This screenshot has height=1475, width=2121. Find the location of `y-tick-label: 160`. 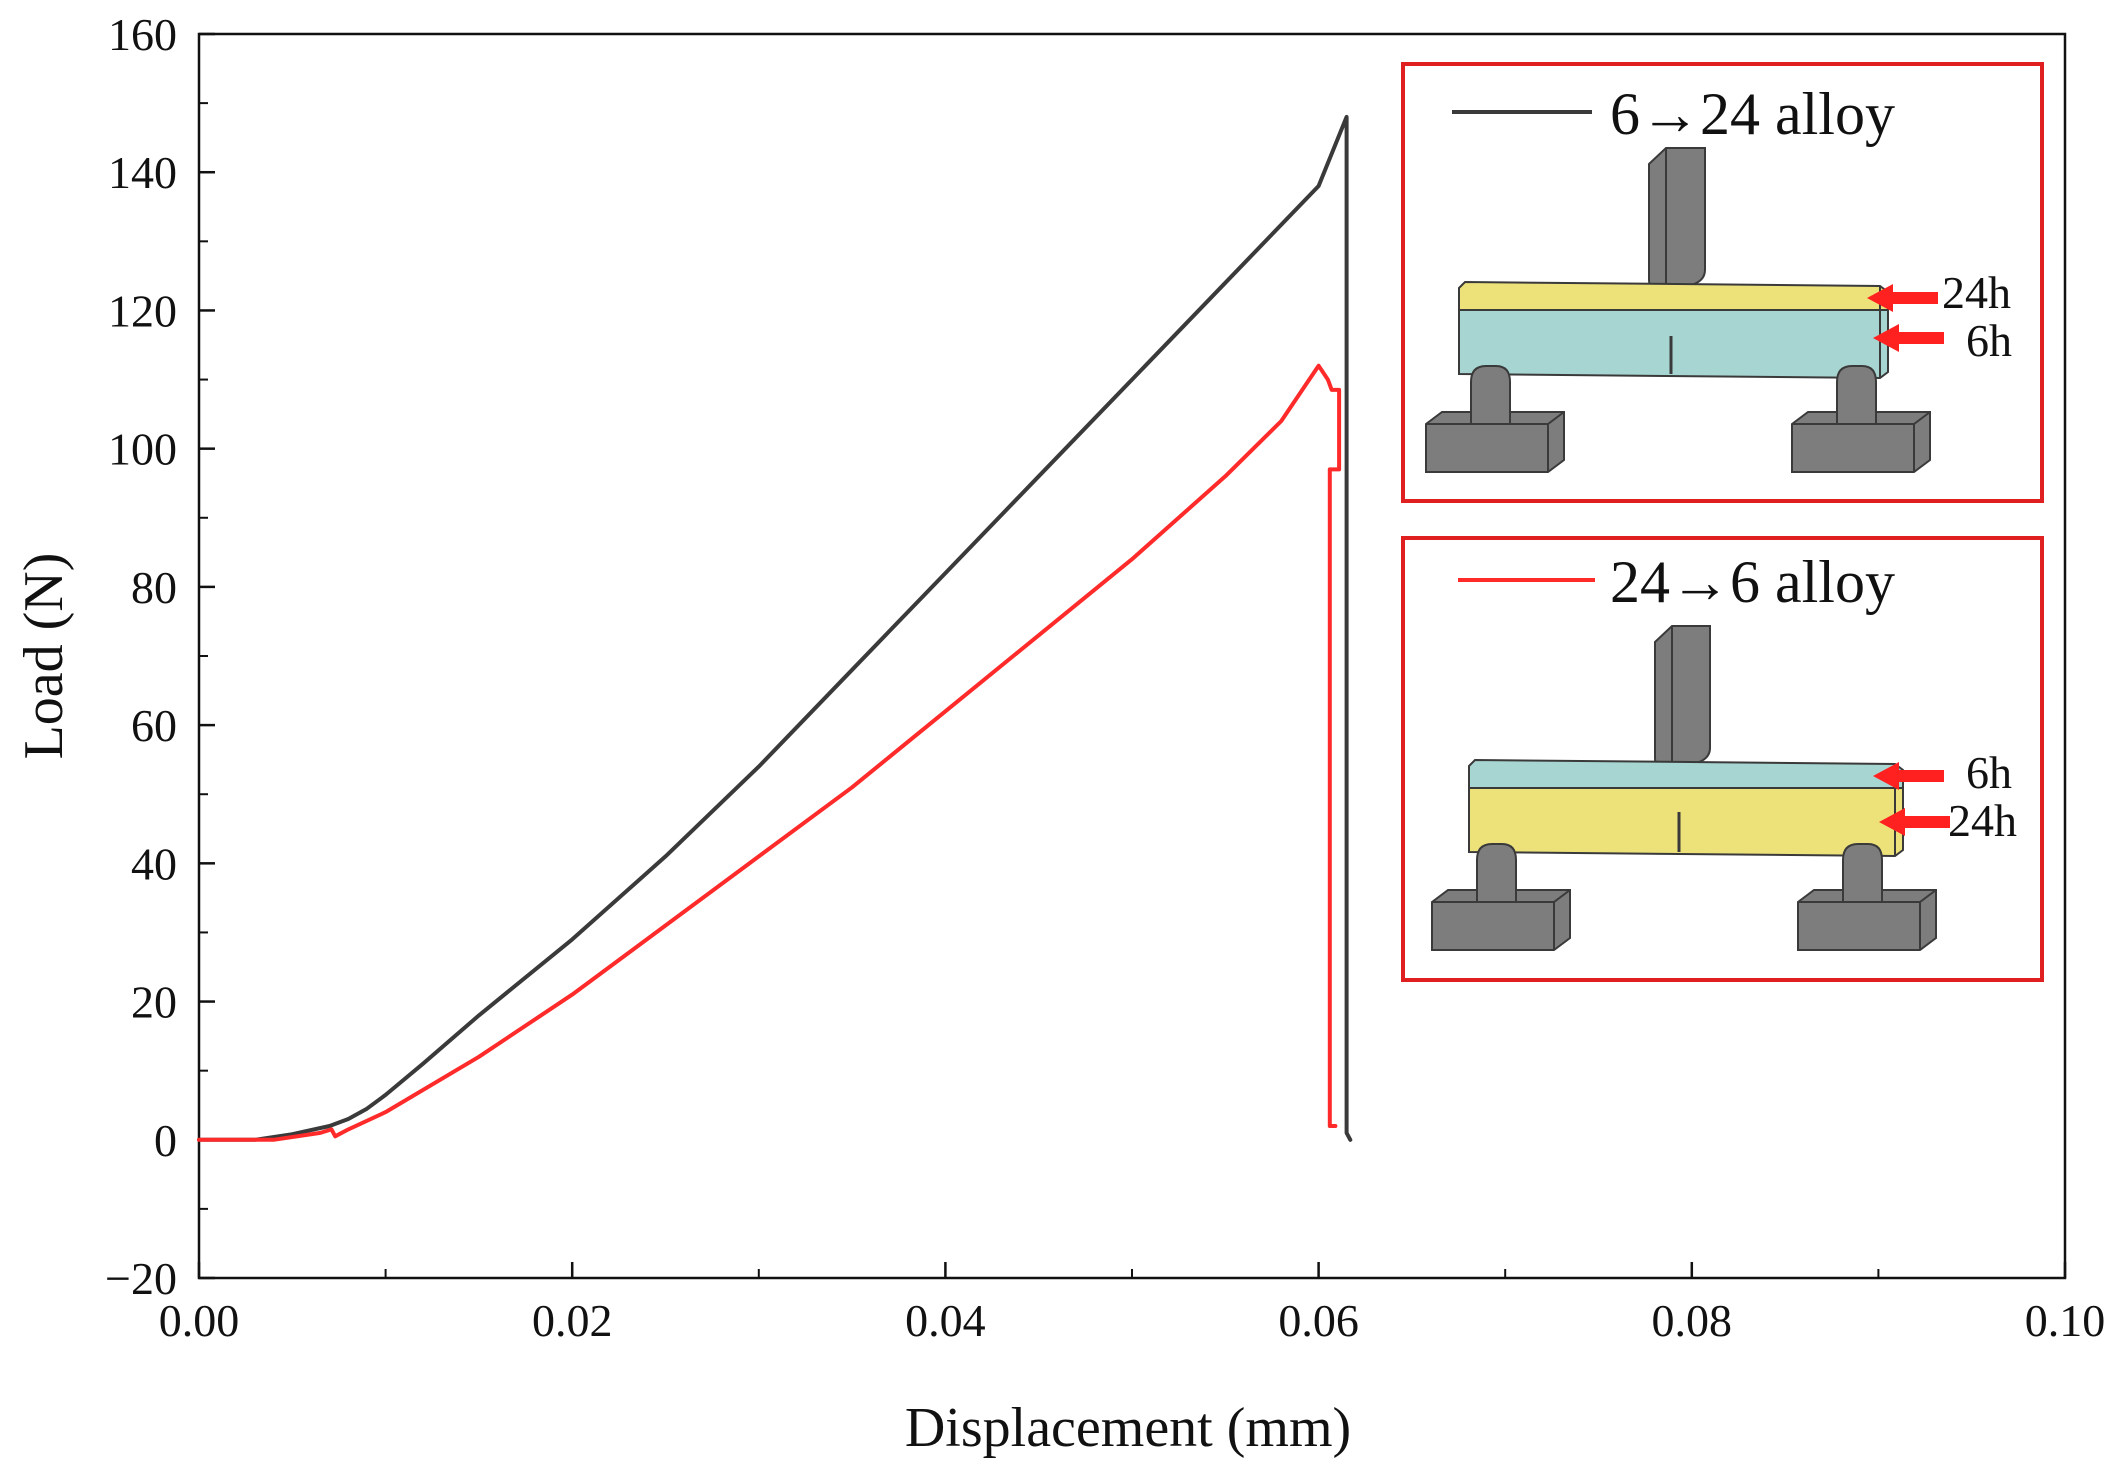

y-tick-label: 160 is located at coordinates (142, 34).